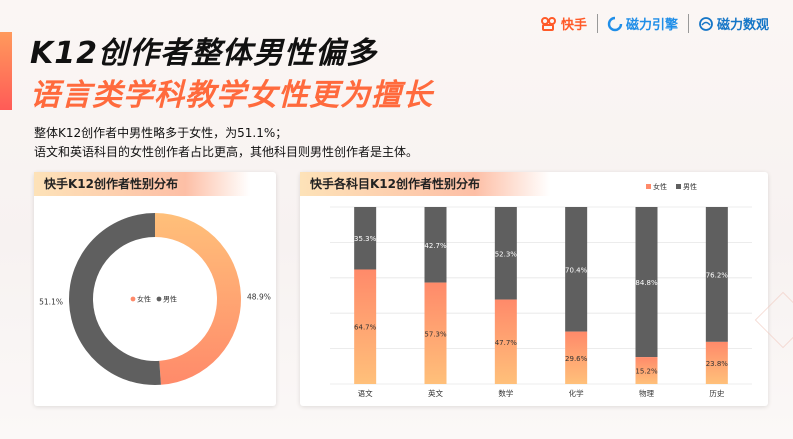 Image resolution: width=793 pixels, height=439 pixels. Describe the element at coordinates (6, 71) in the screenshot. I see `title-accent-bar` at that location.